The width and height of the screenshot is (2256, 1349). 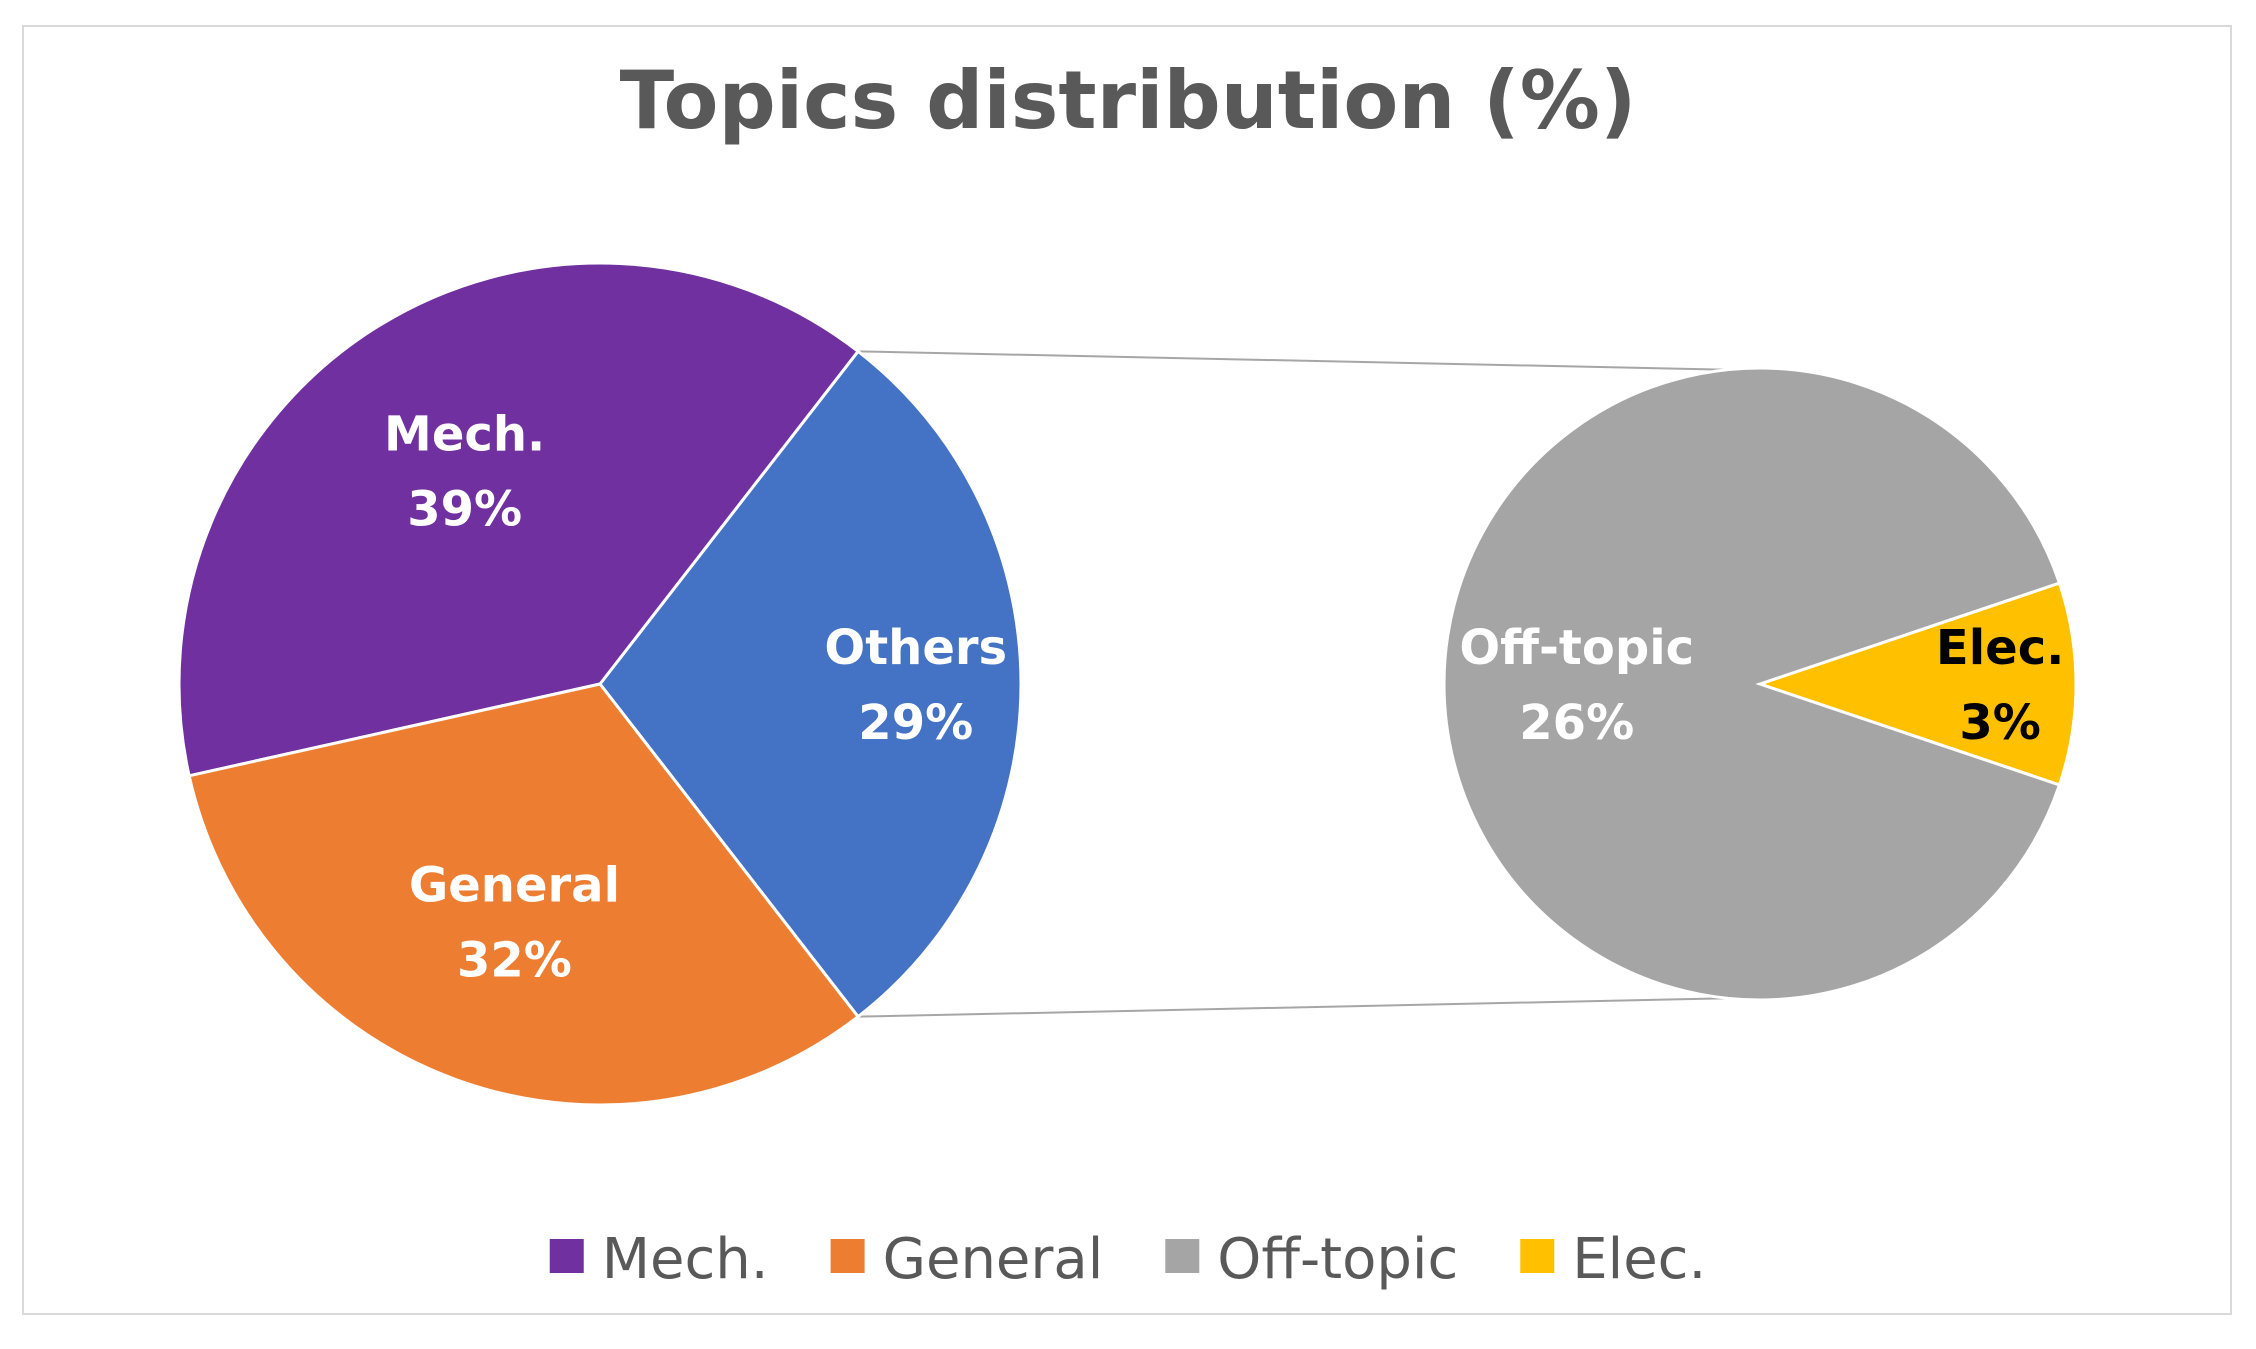 I want to click on legend-item-general: General, so click(x=967, y=1259).